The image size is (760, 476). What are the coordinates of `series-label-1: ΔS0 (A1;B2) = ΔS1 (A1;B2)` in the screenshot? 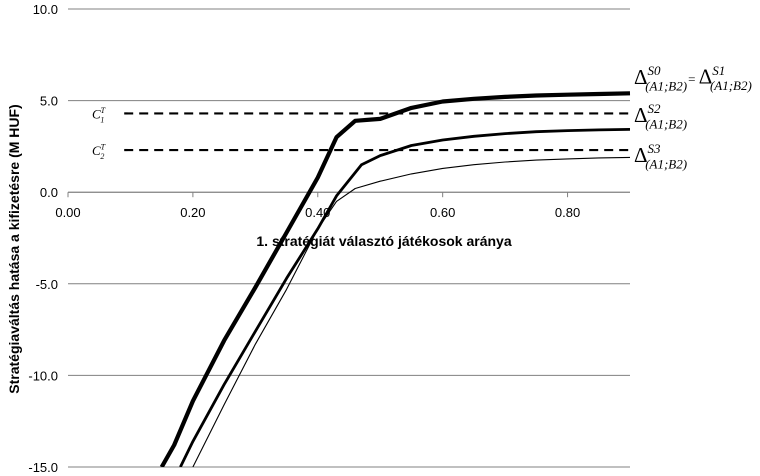 It's located at (693, 78).